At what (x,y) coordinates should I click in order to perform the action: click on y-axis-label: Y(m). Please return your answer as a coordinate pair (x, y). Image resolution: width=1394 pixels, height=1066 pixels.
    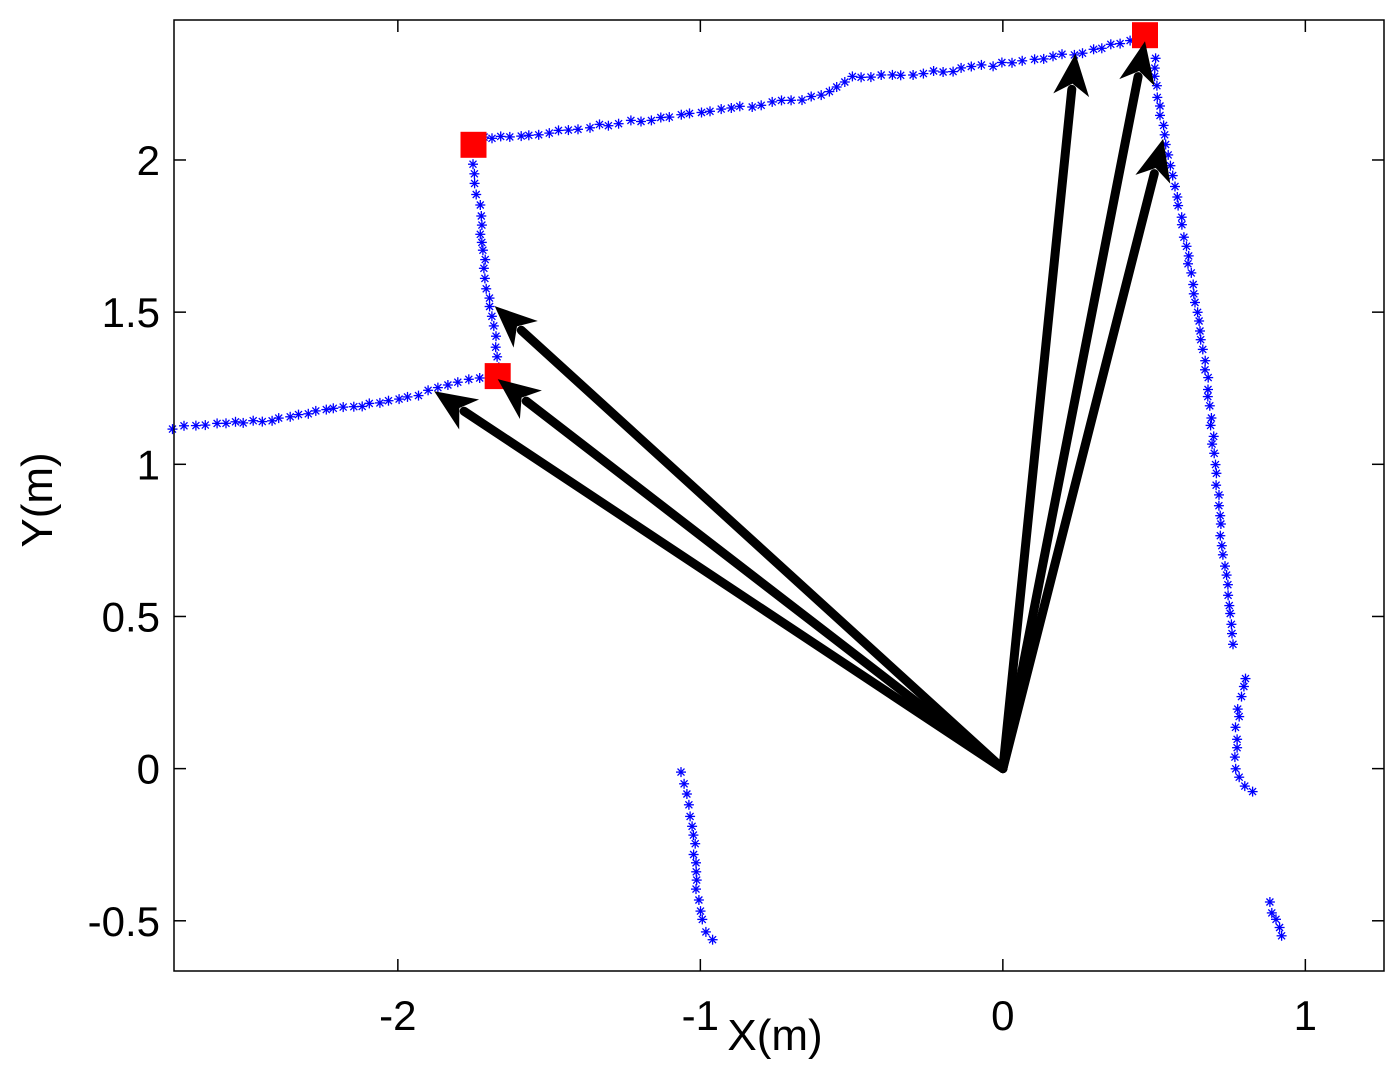
    Looking at the image, I should click on (37, 499).